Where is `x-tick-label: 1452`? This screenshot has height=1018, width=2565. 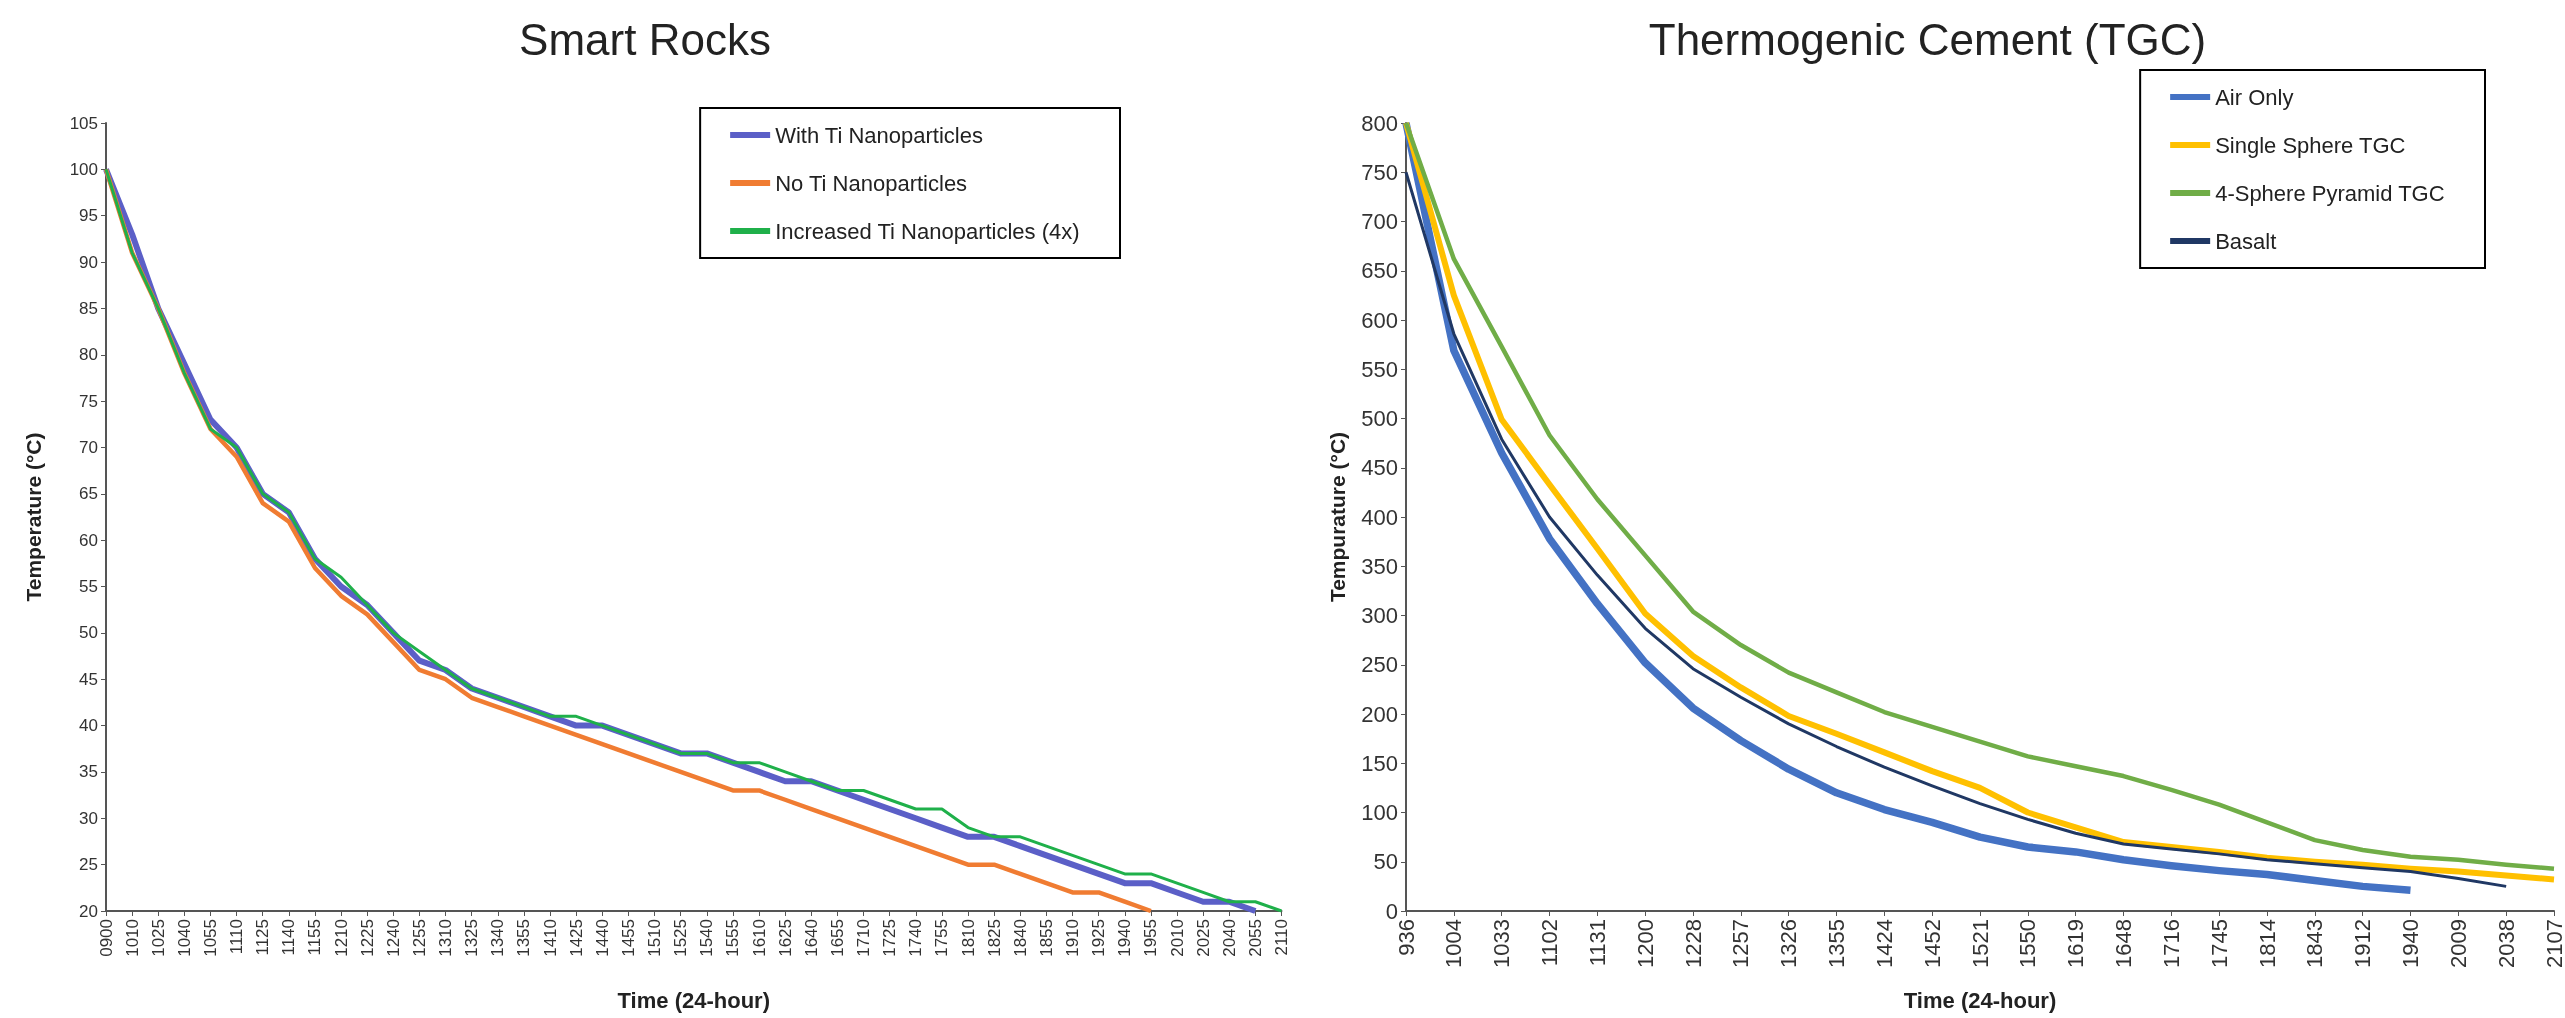 x-tick-label: 1452 is located at coordinates (1932, 943).